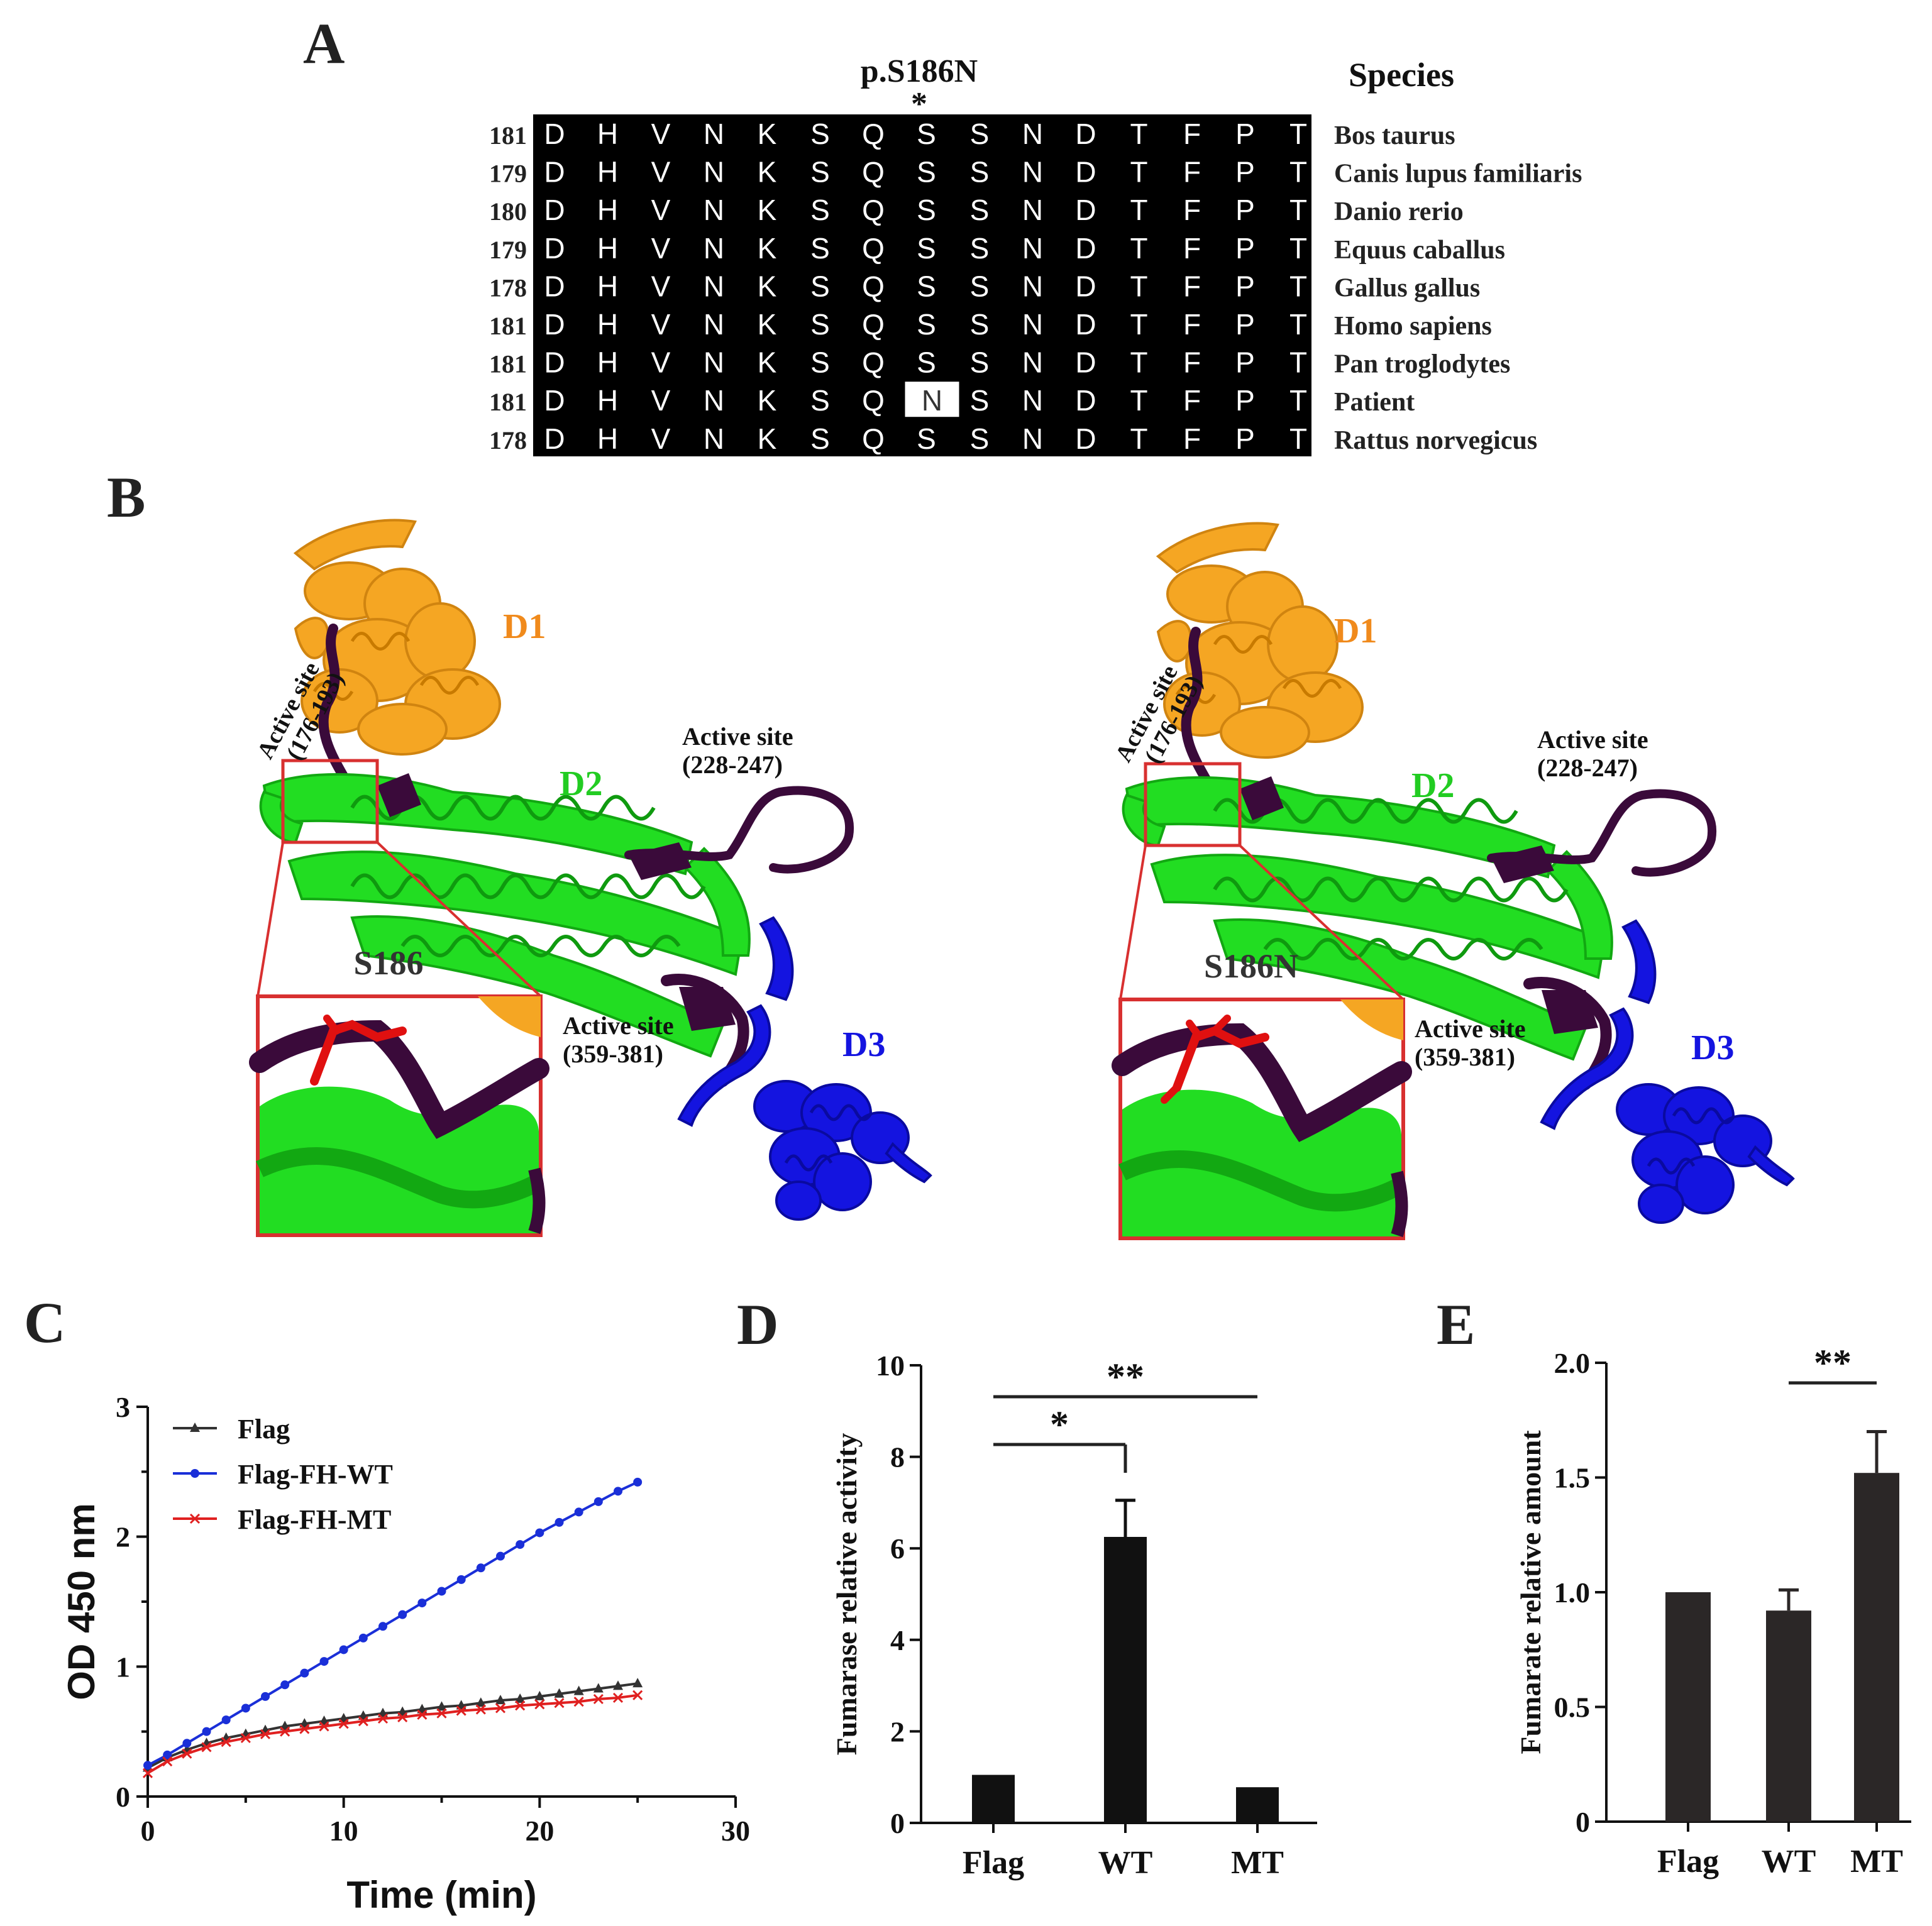 This screenshot has width=1932, height=1926. Describe the element at coordinates (524, 626) in the screenshot. I see `wt-d1-label: D1` at that location.